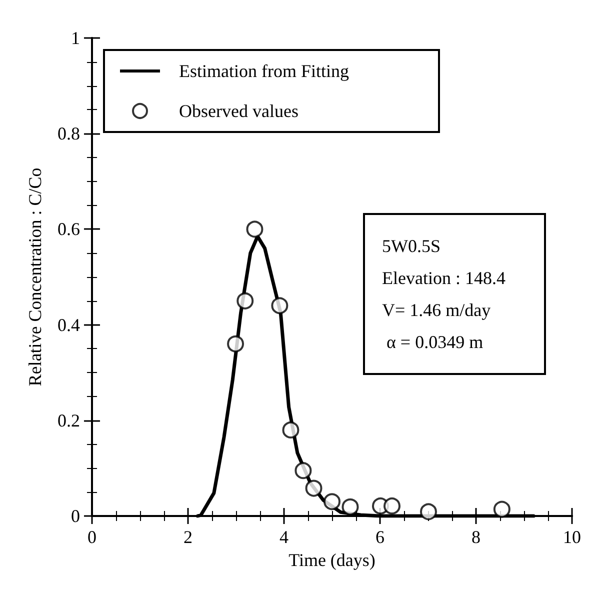  What do you see at coordinates (69, 420) in the screenshot?
I see `y-tick-label: 0.2` at bounding box center [69, 420].